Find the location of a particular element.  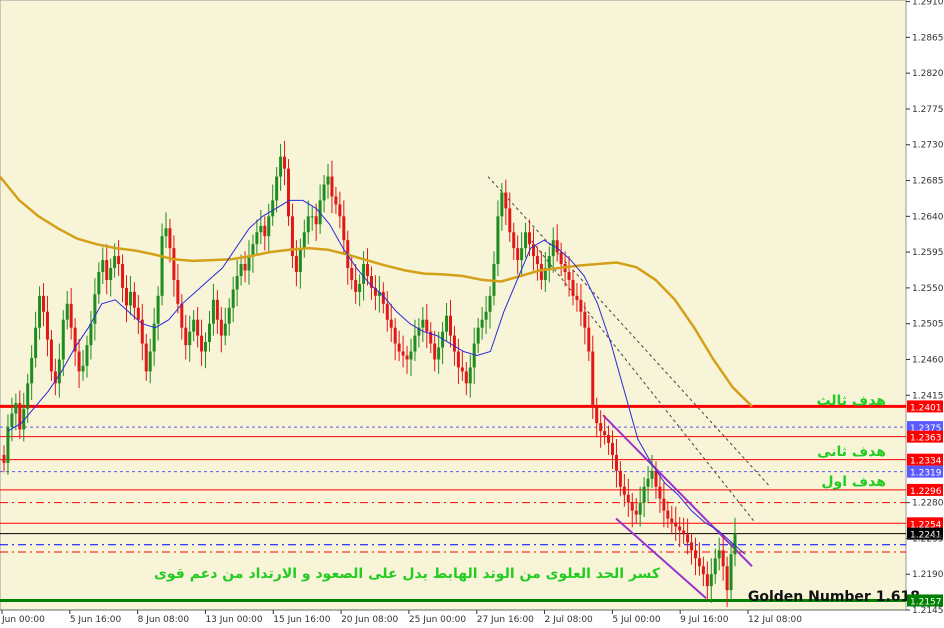

x-tick-label: 5 Jun 16:00 is located at coordinates (96, 619).